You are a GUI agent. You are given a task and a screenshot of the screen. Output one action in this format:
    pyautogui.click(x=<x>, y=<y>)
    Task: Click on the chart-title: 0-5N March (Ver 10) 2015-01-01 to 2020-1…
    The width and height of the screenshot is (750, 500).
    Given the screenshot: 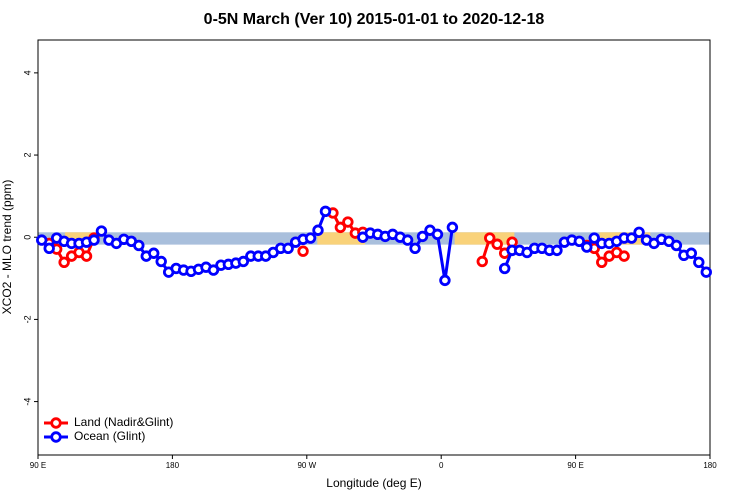 What is the action you would take?
    pyautogui.click(x=374, y=19)
    